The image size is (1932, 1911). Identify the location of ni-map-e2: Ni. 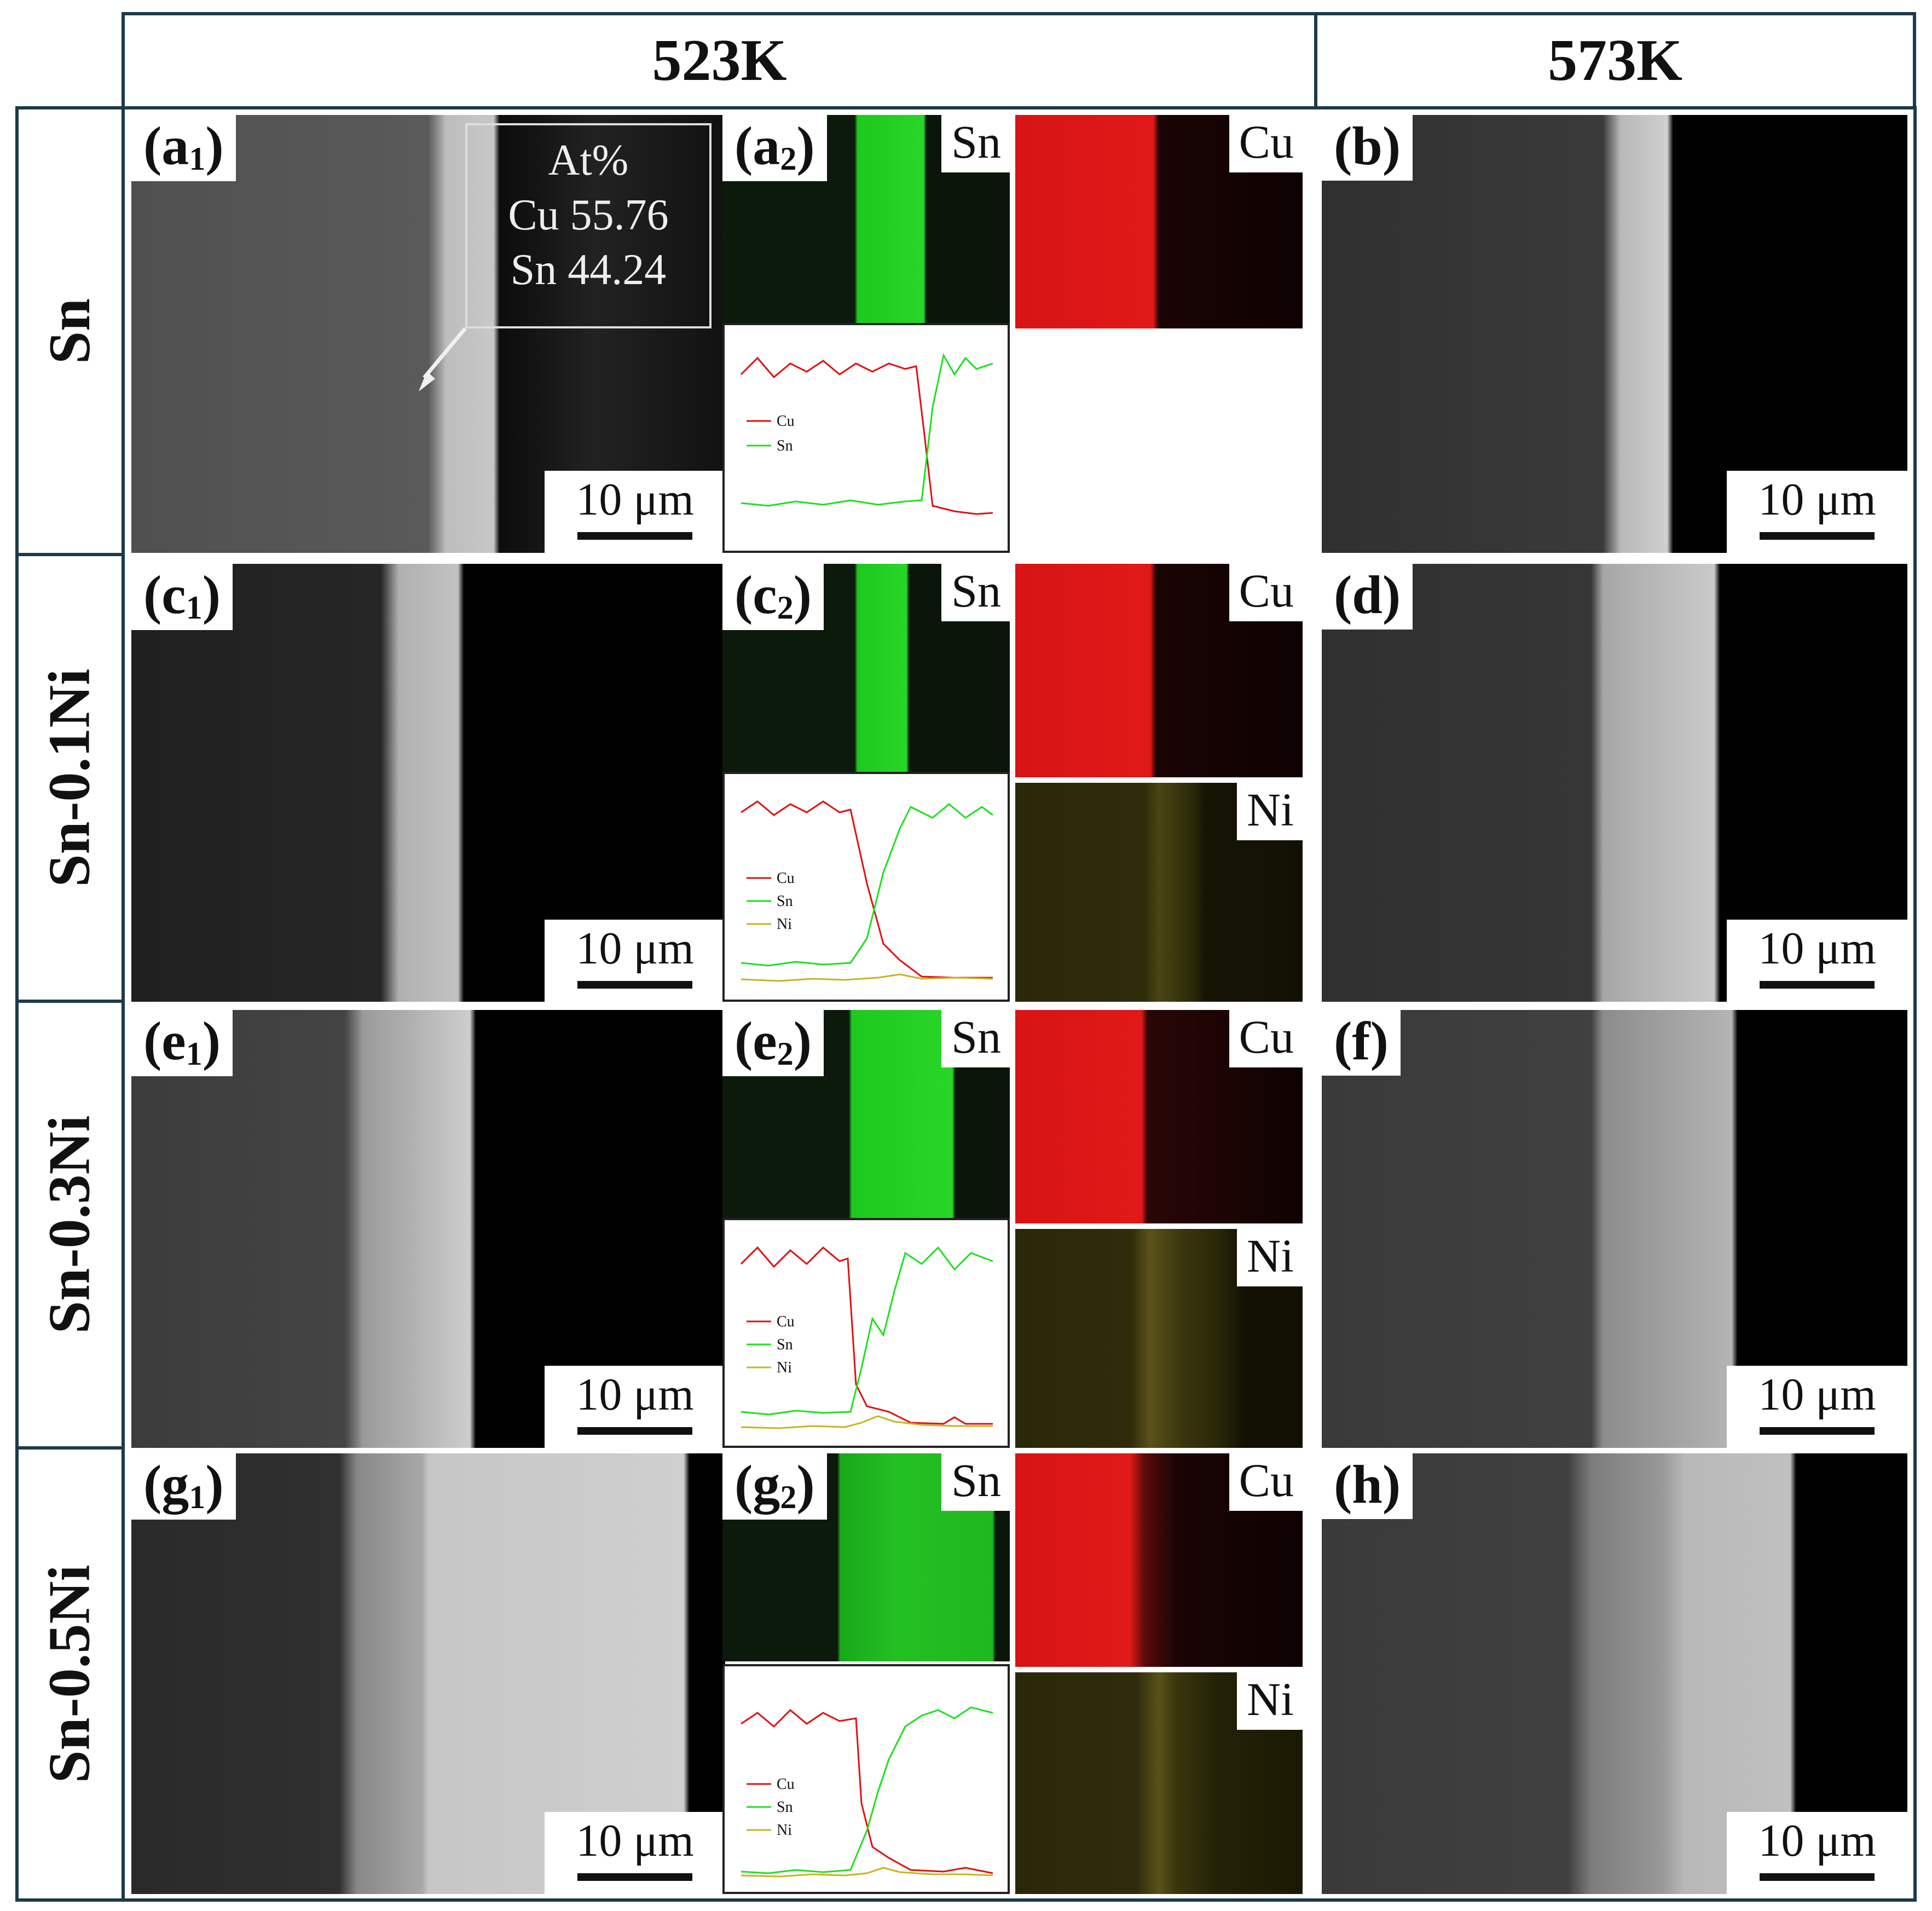
(1159, 1338).